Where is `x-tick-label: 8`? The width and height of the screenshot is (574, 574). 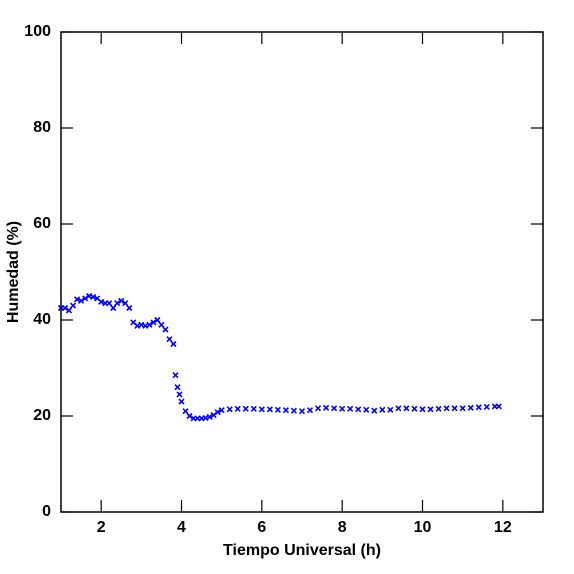
x-tick-label: 8 is located at coordinates (342, 527).